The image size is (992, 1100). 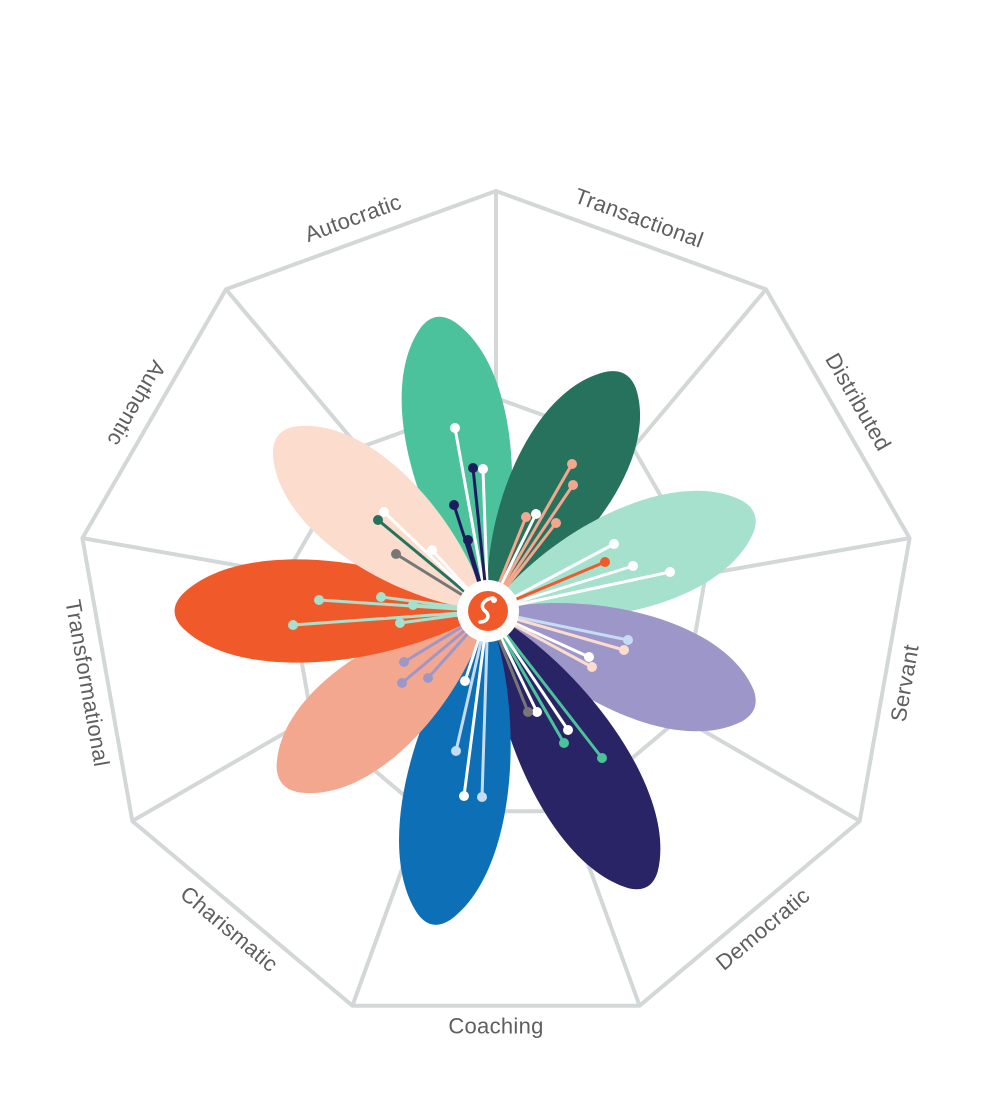 I want to click on label-democratic: Democratic, so click(x=763, y=929).